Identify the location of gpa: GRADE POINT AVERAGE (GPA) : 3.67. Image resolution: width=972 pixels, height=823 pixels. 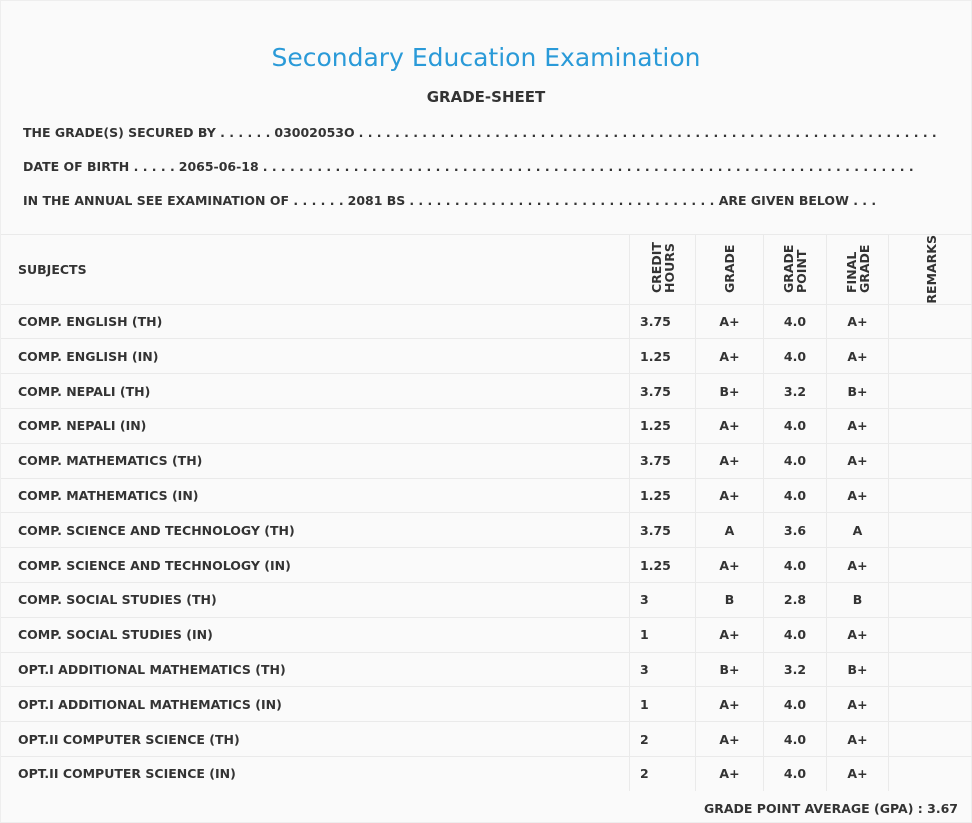
(831, 808).